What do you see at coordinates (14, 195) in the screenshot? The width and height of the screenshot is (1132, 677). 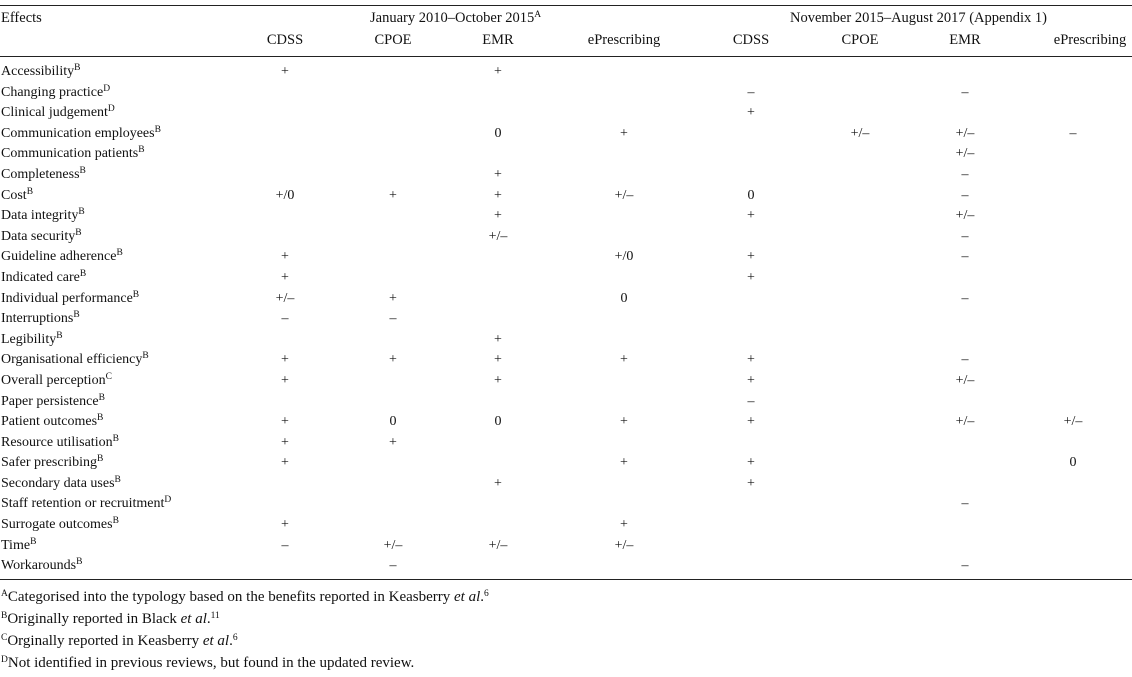 I see `effect-text: Cost` at bounding box center [14, 195].